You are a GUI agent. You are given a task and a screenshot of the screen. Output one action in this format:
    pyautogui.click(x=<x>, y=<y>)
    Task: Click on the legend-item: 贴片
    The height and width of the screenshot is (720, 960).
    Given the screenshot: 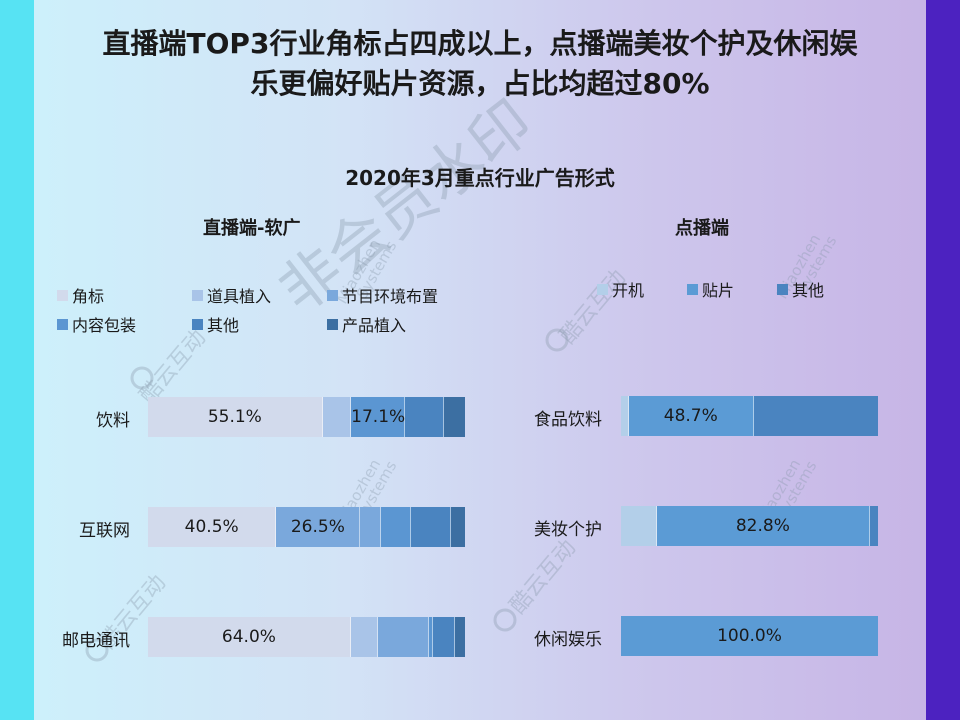 What is the action you would take?
    pyautogui.click(x=710, y=289)
    